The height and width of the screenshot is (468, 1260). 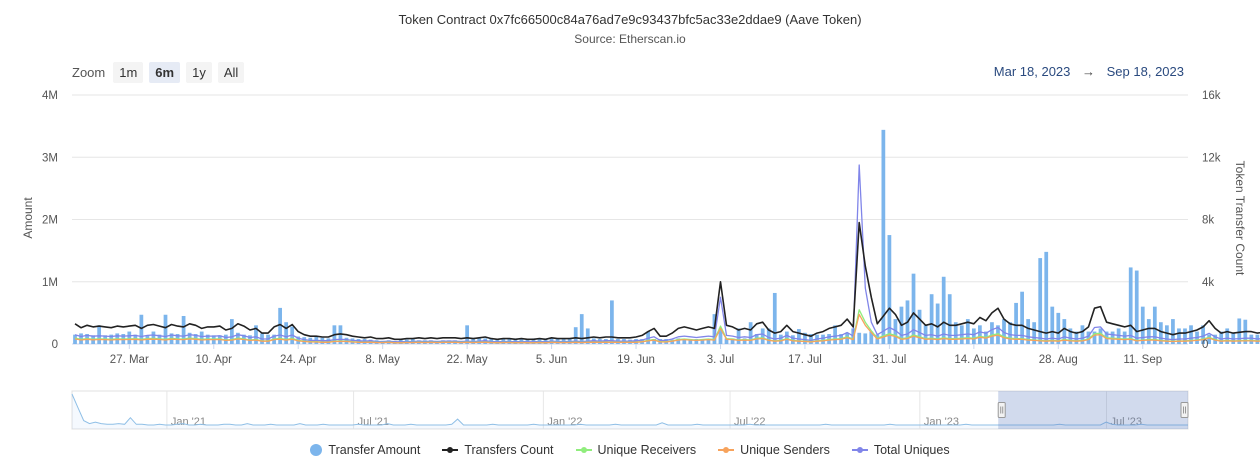 I want to click on zoom-1y-button: 1y, so click(x=199, y=72).